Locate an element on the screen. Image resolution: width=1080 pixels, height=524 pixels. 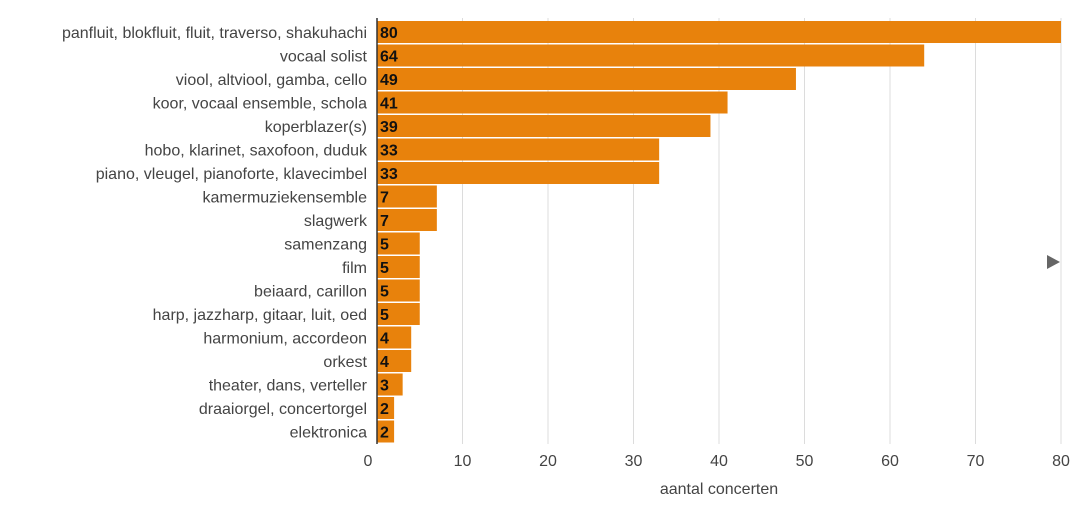
x-tick-label: 50 is located at coordinates (805, 461).